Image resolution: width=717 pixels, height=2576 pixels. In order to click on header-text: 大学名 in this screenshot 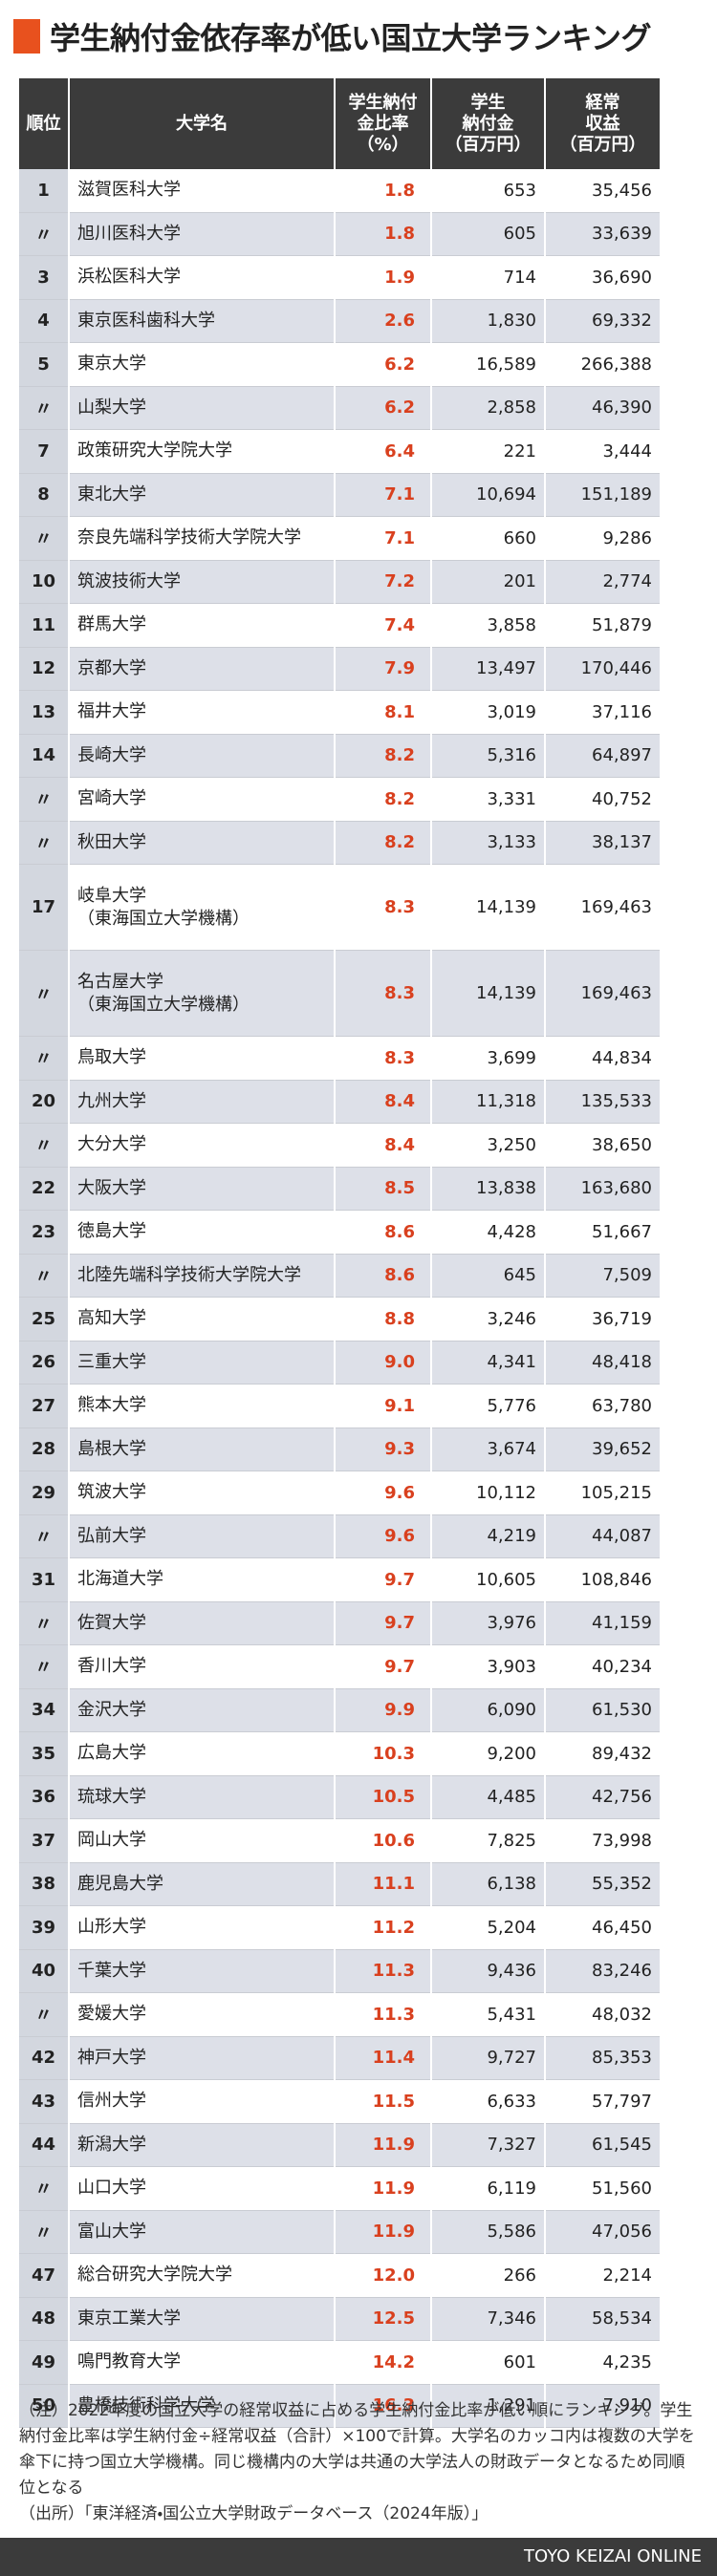, I will do `click(202, 123)`.